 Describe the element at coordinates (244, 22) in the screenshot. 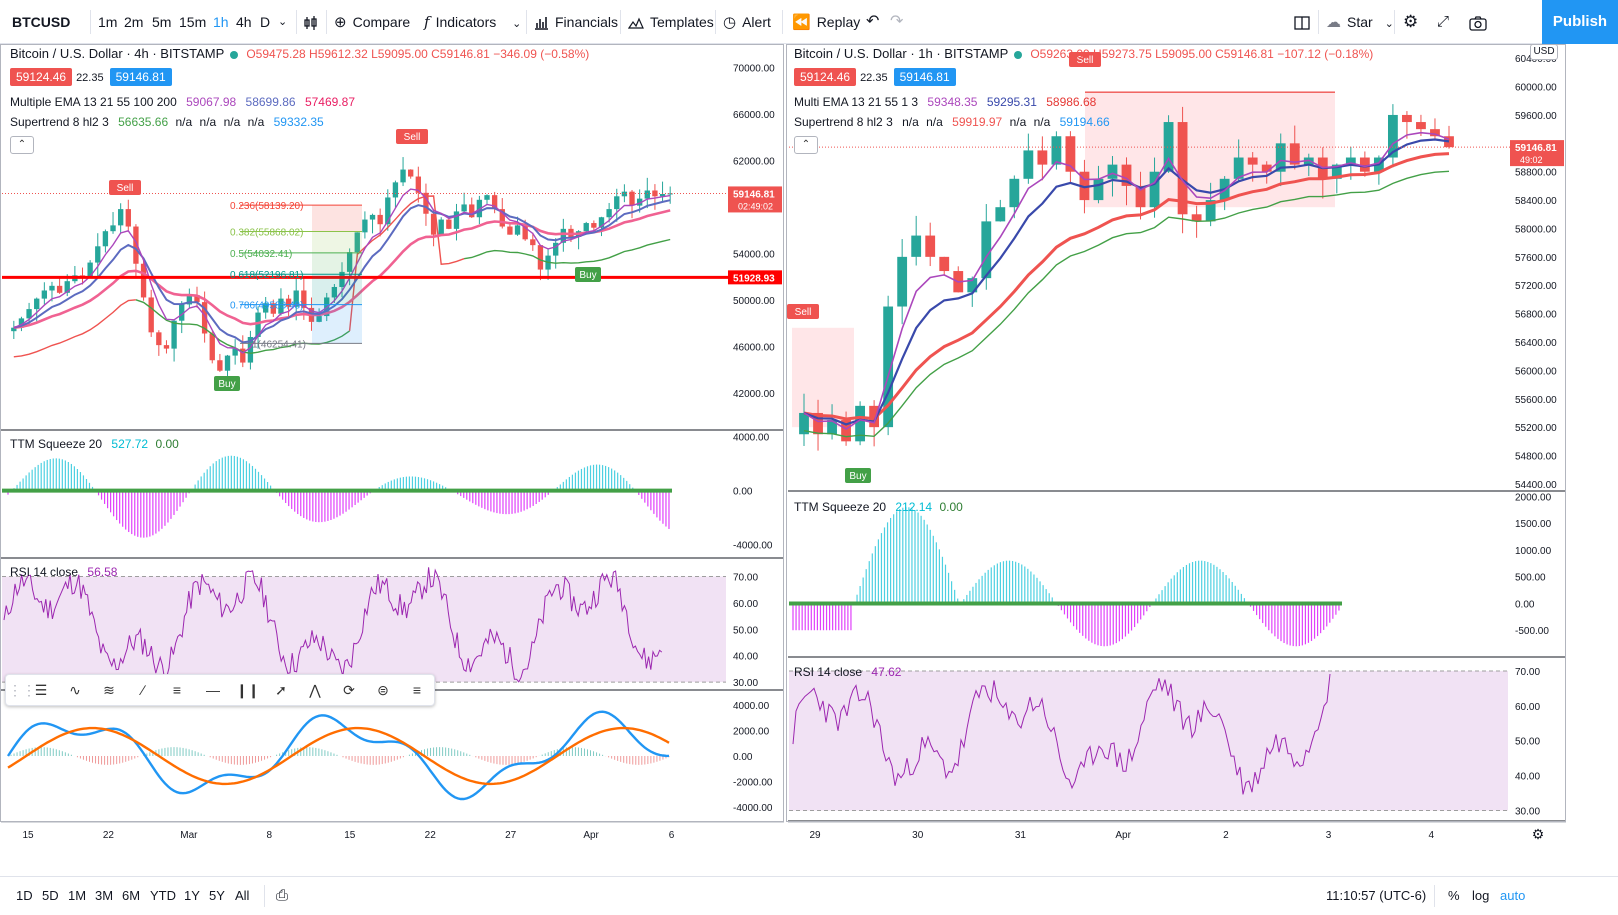

I see `interval-4h: 4h` at that location.